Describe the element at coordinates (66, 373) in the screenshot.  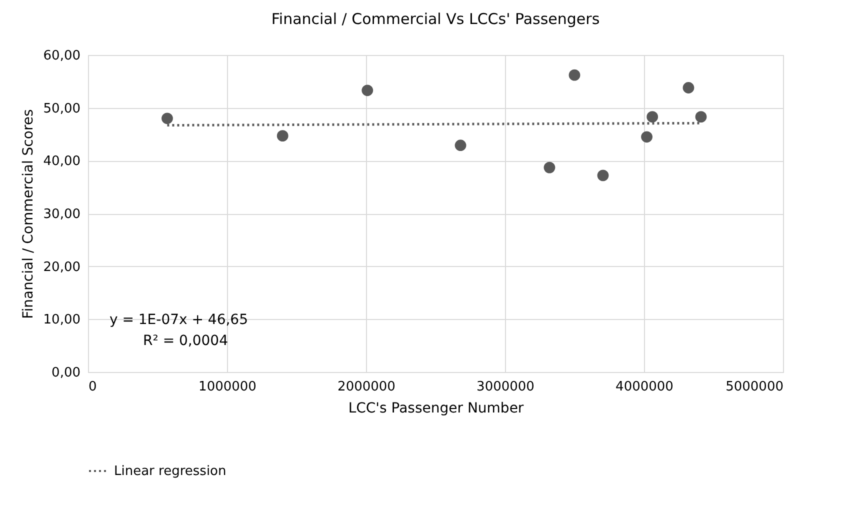
I see `y-tick-label: 0,00` at that location.